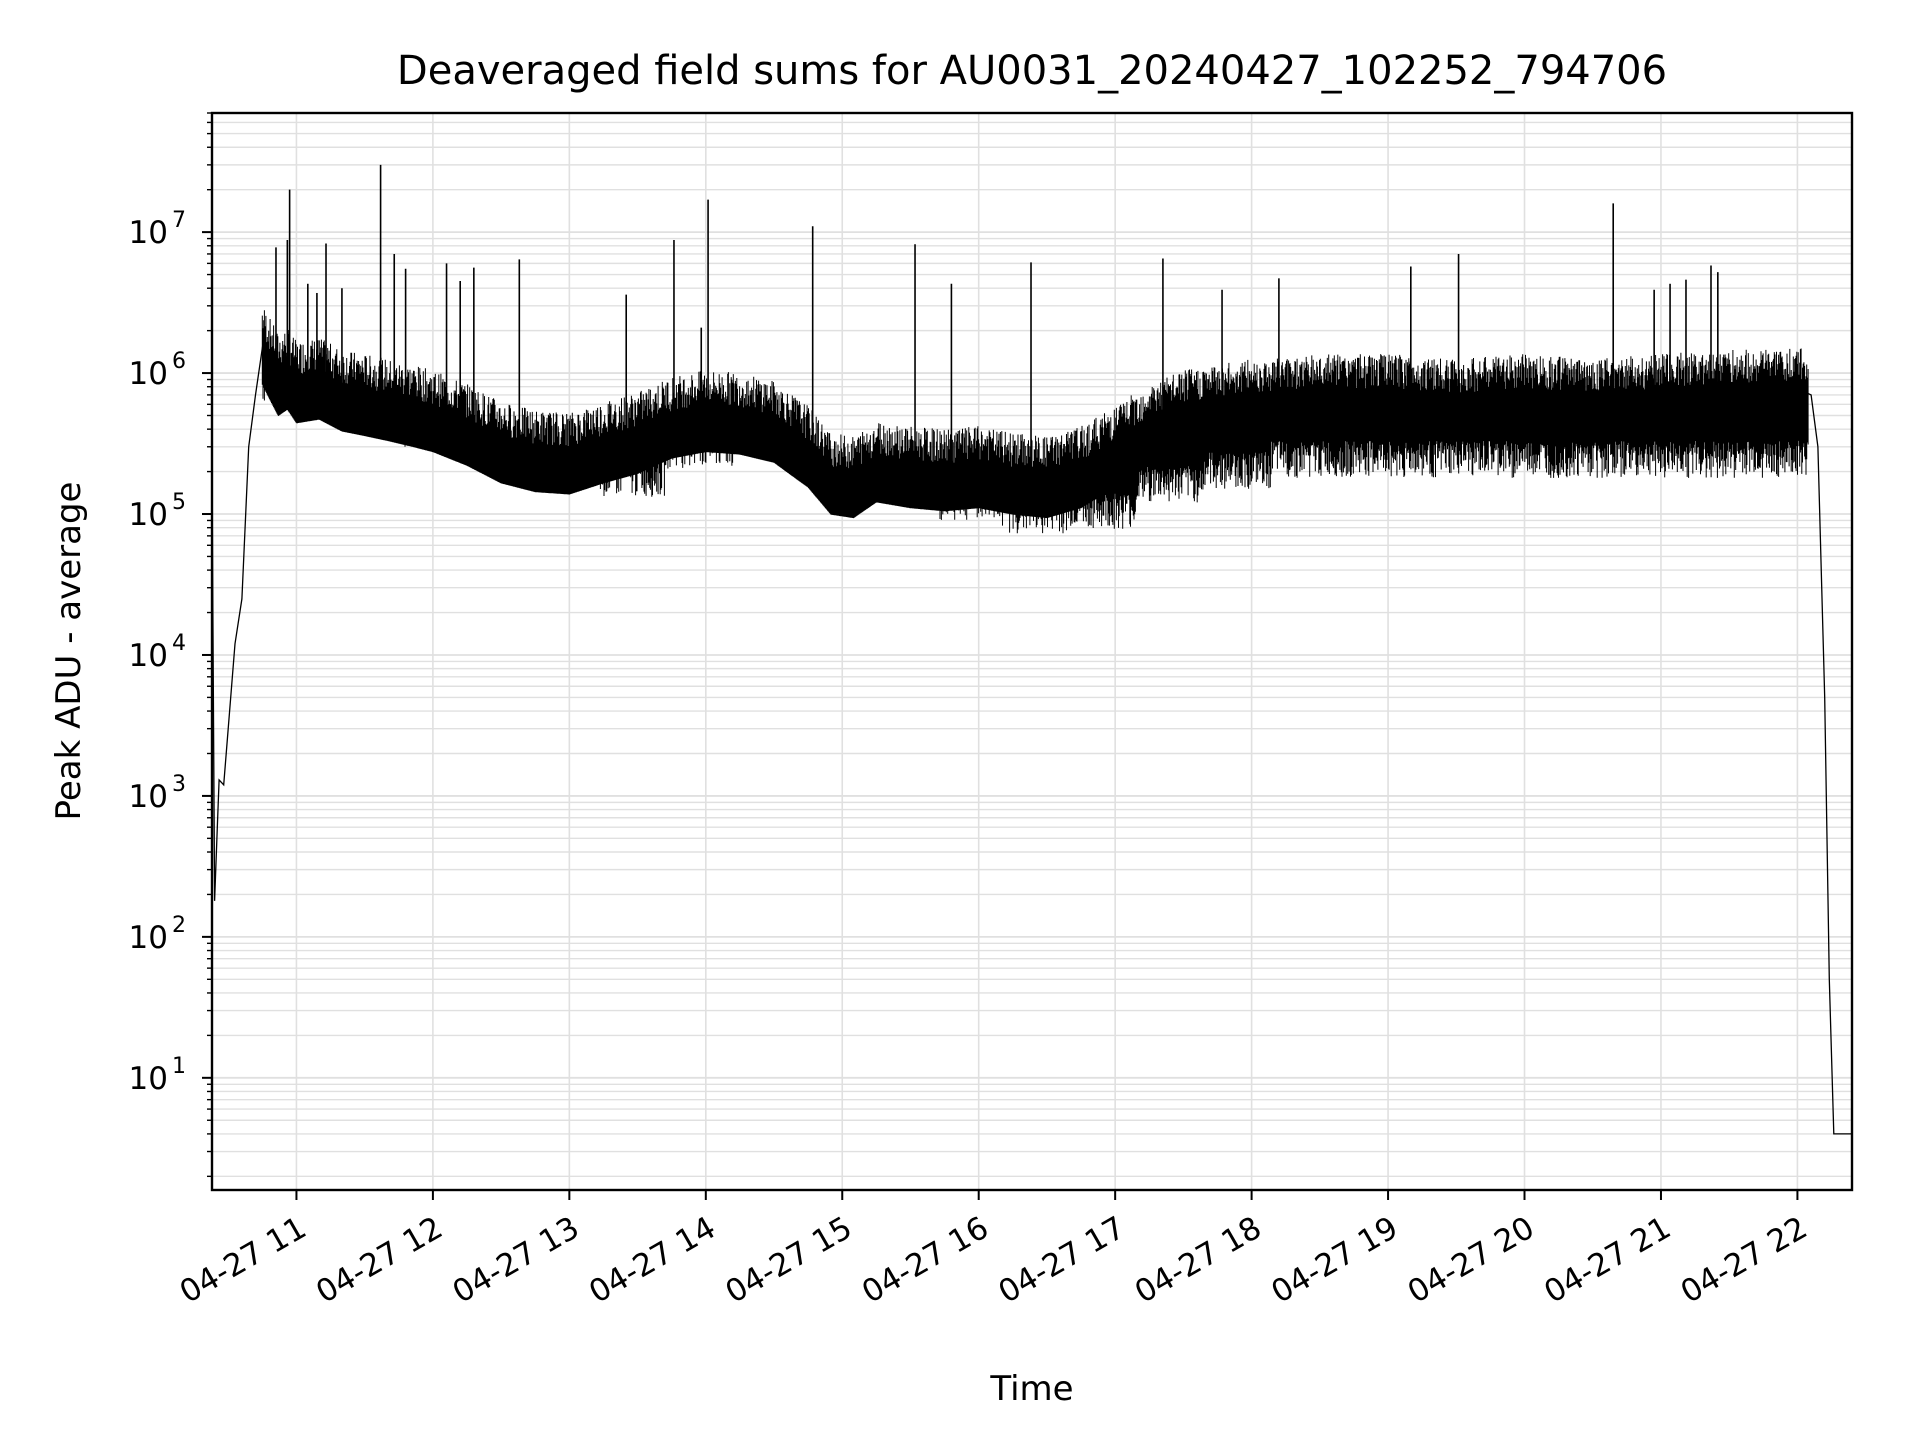 The height and width of the screenshot is (1440, 1920). Describe the element at coordinates (179, 361) in the screenshot. I see `y-tick-exponent: 6` at that location.